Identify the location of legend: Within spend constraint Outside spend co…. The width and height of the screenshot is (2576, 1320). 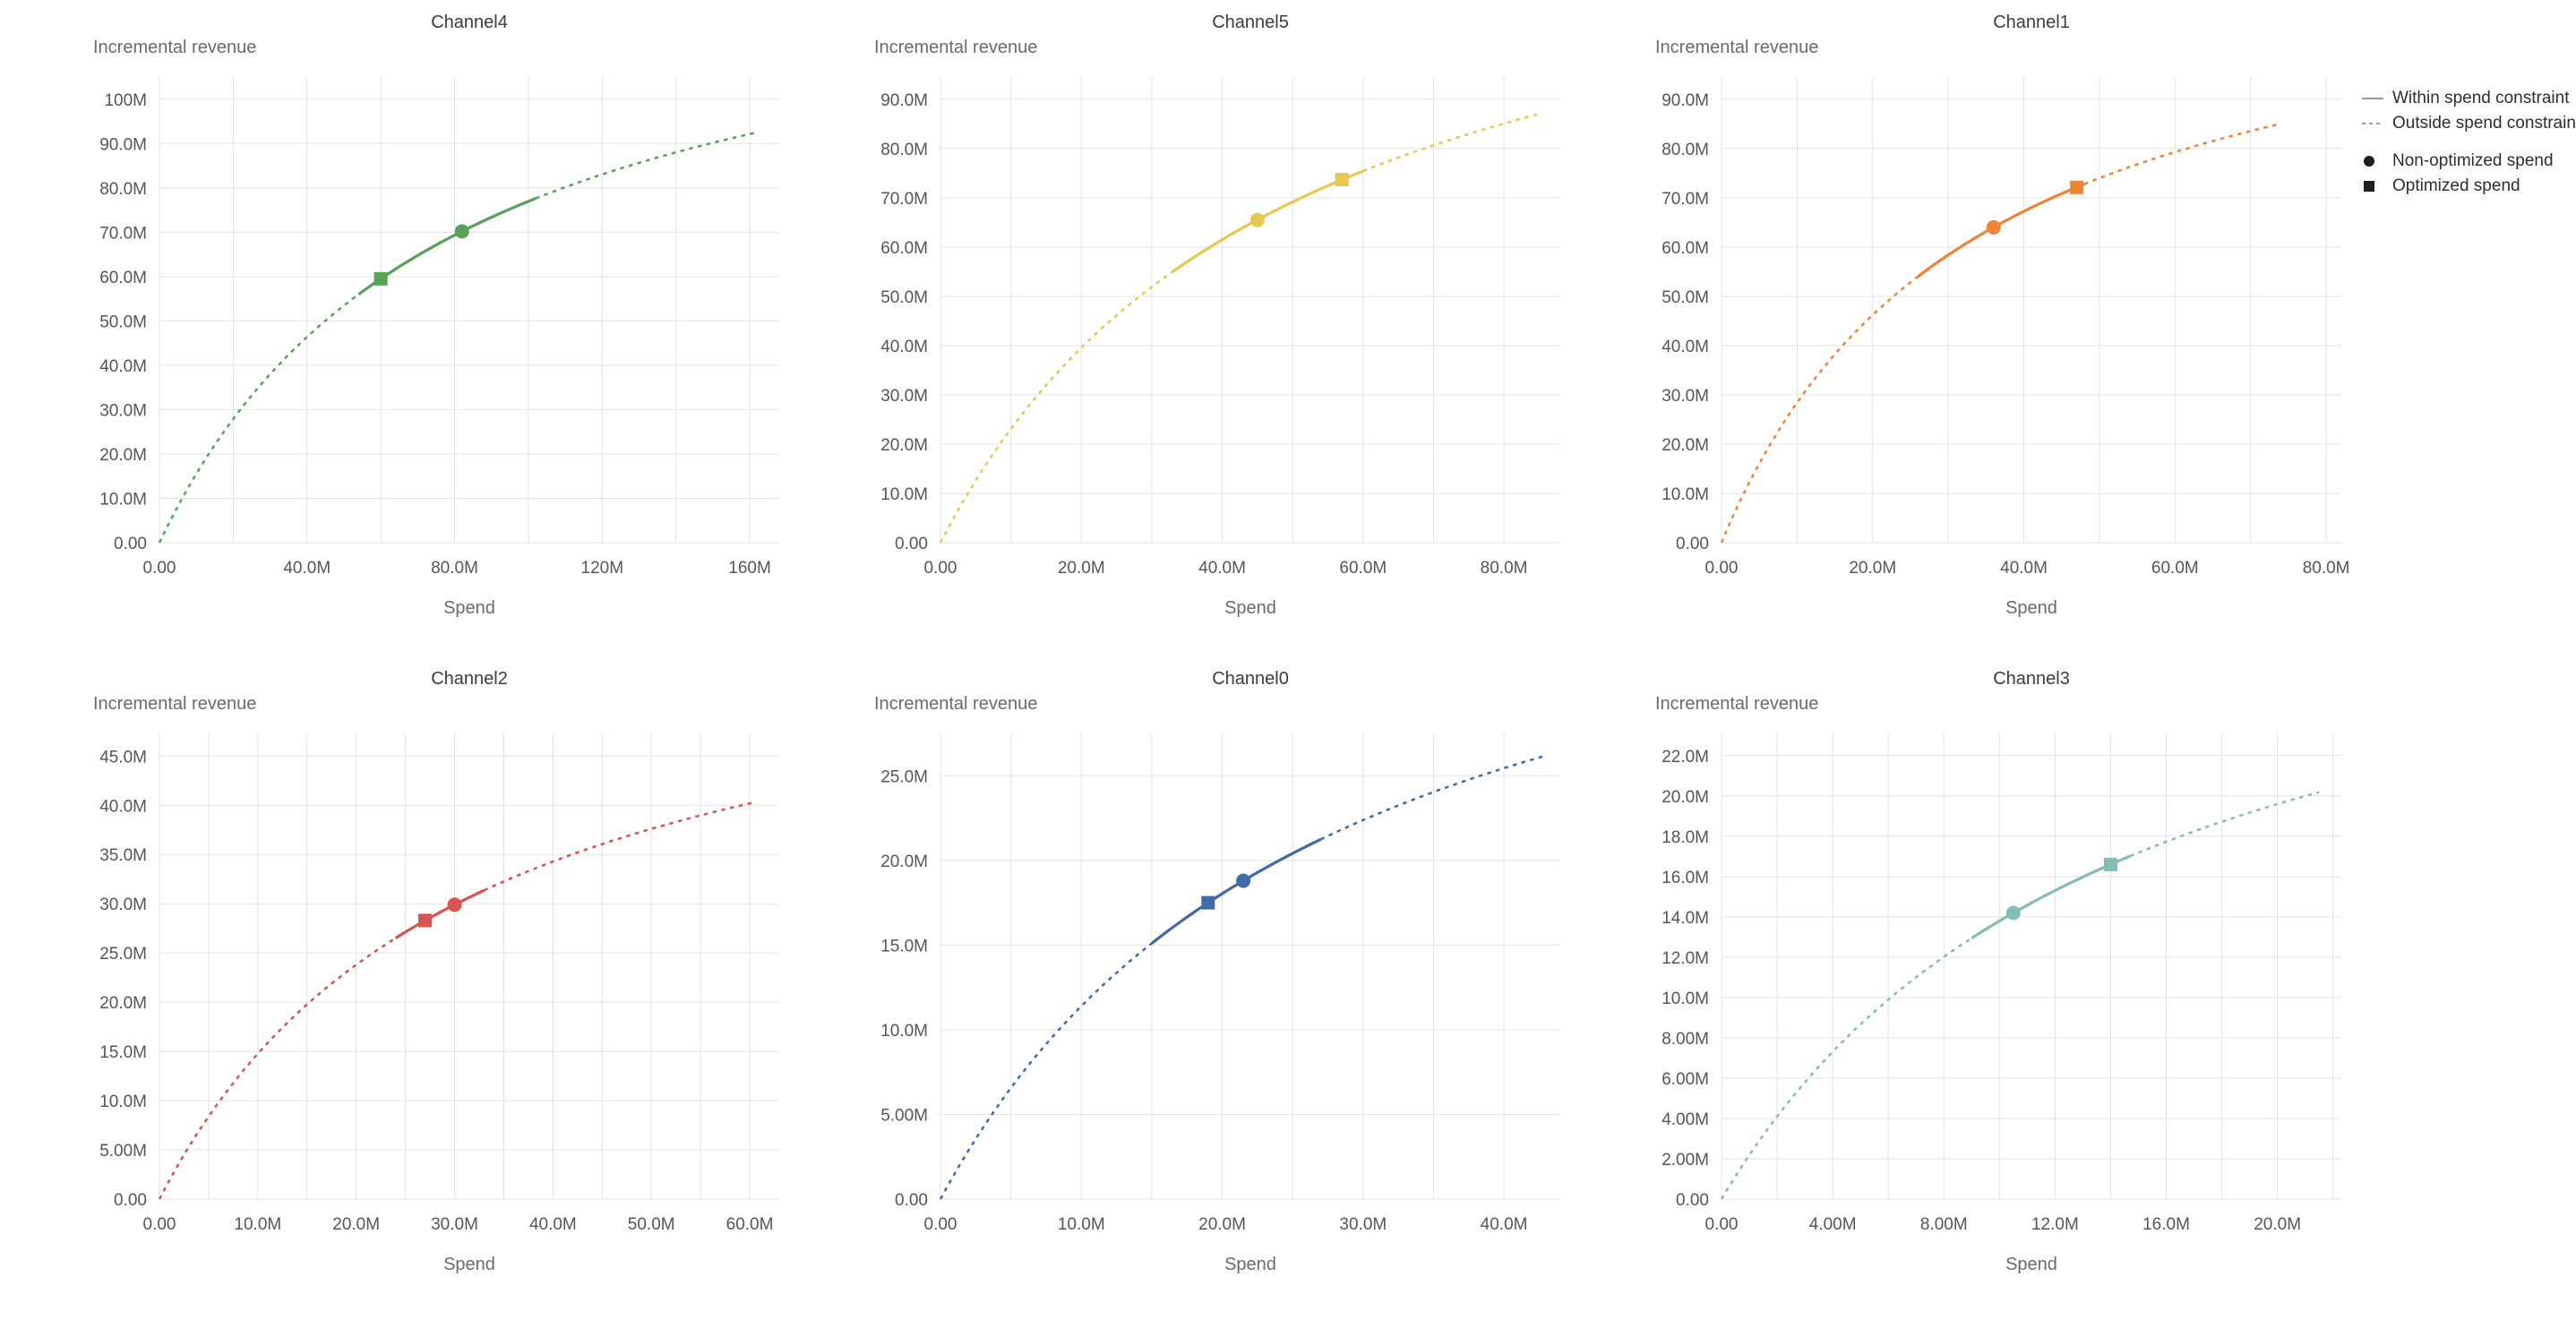
(2468, 142).